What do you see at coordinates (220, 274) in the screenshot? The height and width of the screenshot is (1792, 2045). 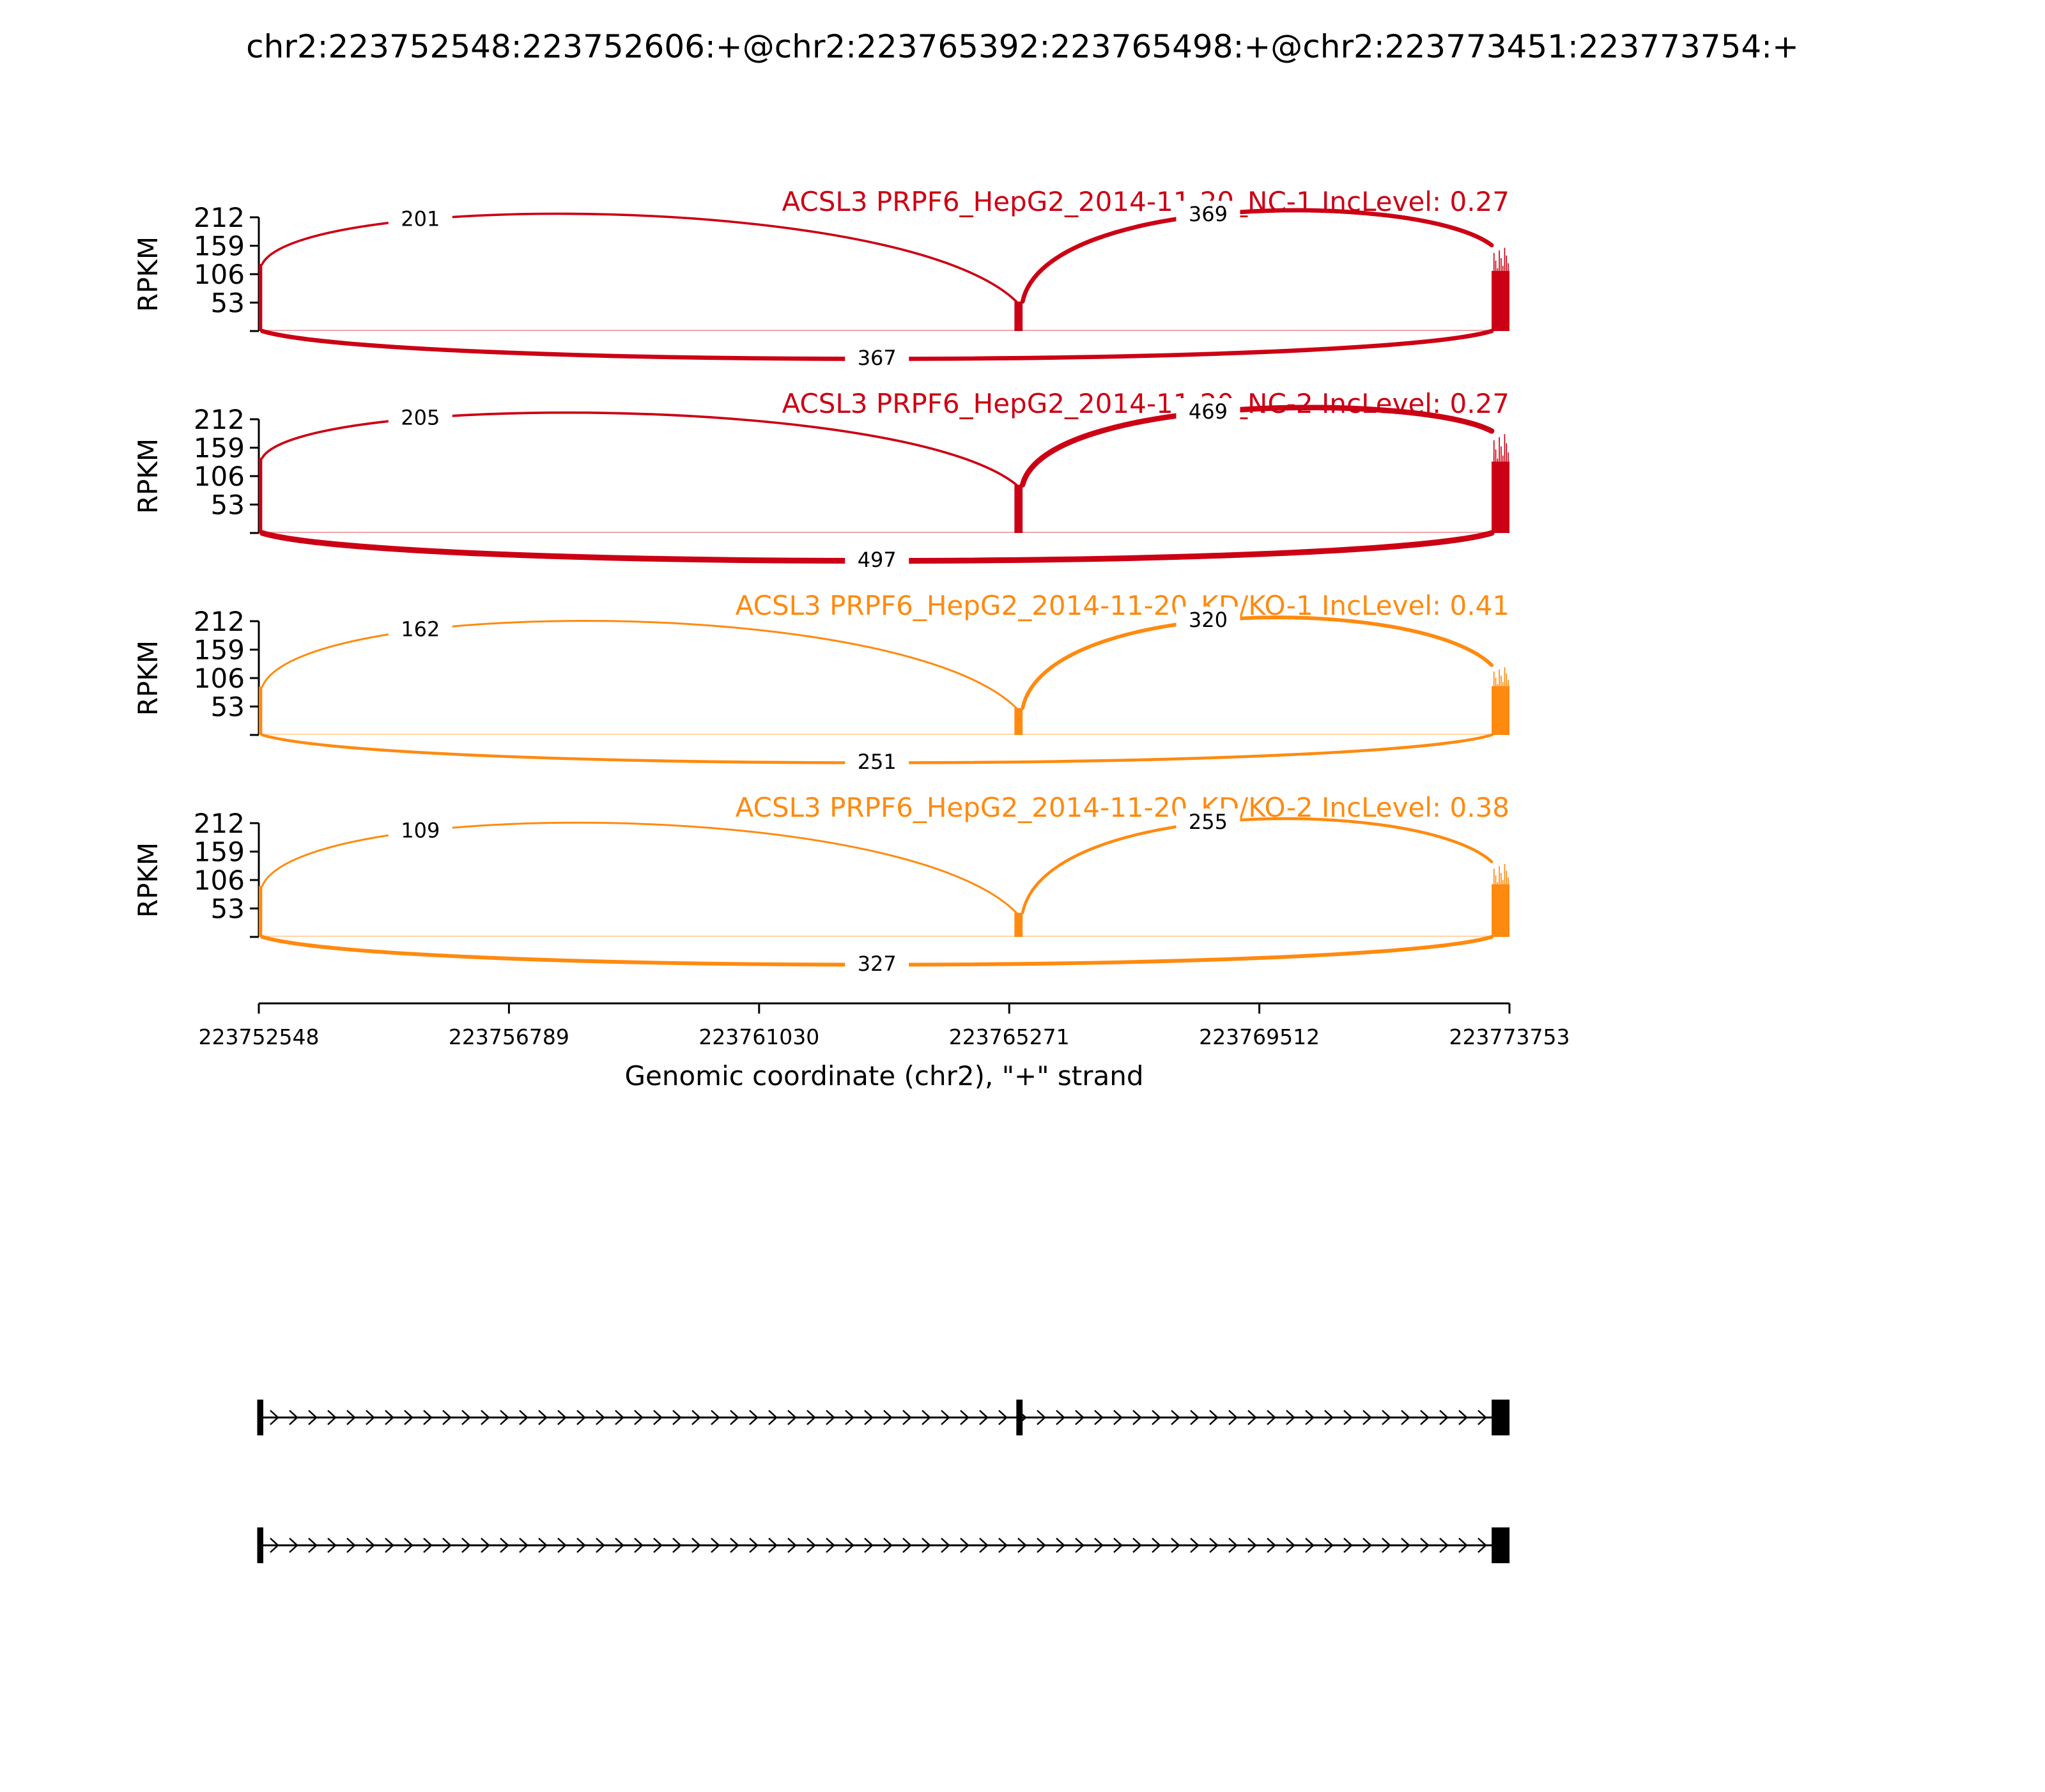 I see `y-tick-label: 106` at bounding box center [220, 274].